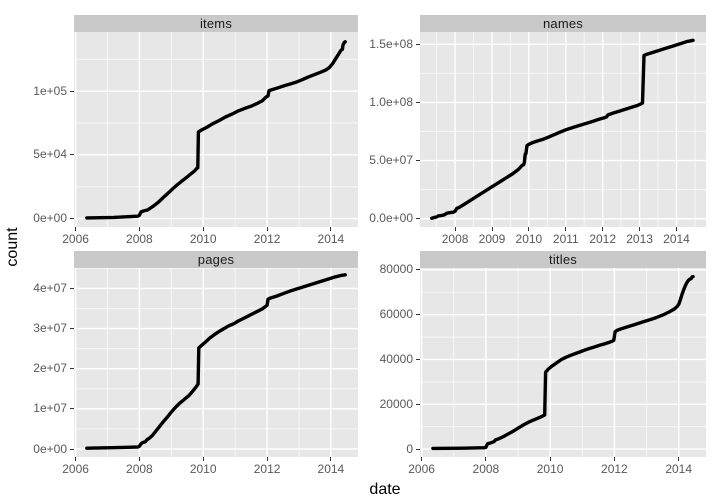  What do you see at coordinates (391, 43) in the screenshot?
I see `y-tick-label: 1.5e+08` at bounding box center [391, 43].